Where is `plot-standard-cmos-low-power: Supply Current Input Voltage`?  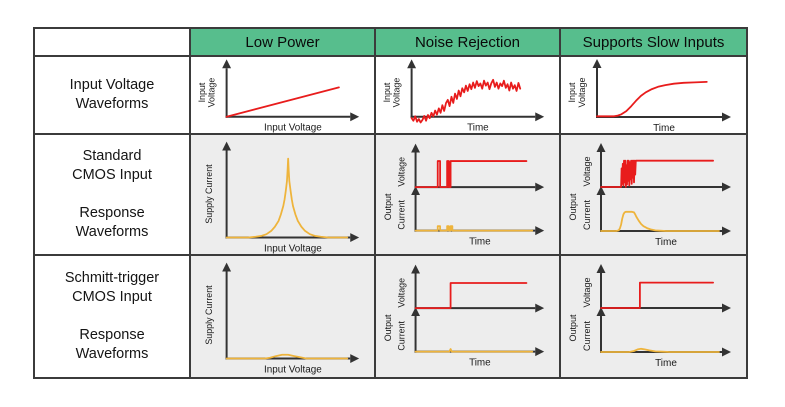 plot-standard-cmos-low-power: Supply Current Input Voltage is located at coordinates (283, 195).